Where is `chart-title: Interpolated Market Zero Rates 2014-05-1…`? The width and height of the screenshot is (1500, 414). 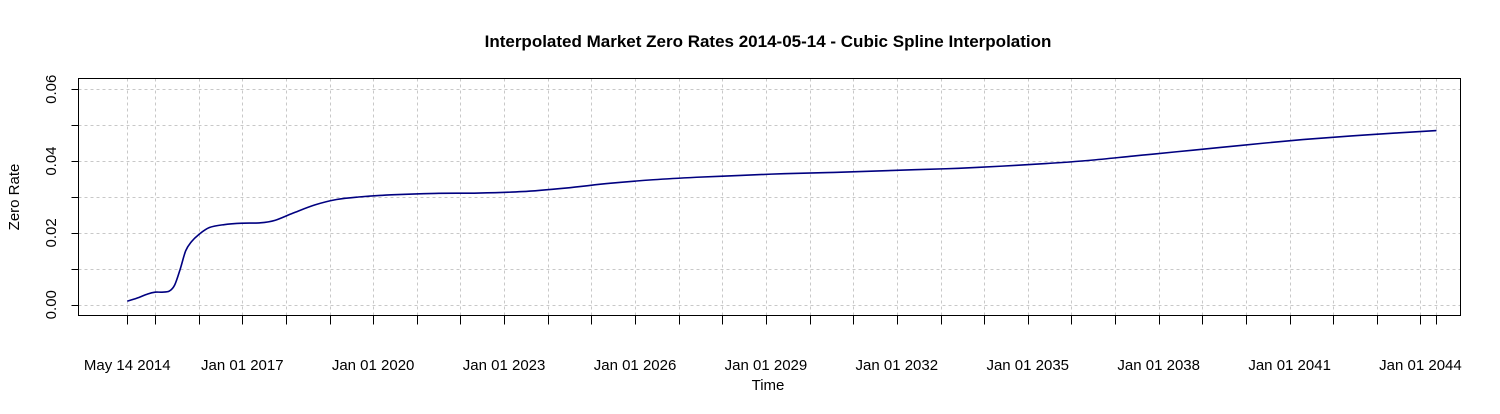
chart-title: Interpolated Market Zero Rates 2014-05-1… is located at coordinates (768, 41).